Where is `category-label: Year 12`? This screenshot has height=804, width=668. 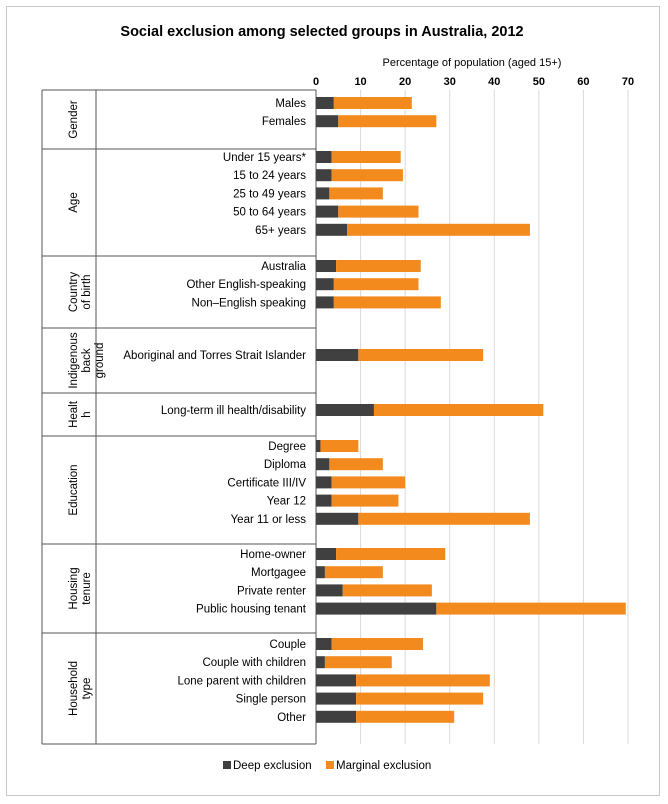 category-label: Year 12 is located at coordinates (286, 502).